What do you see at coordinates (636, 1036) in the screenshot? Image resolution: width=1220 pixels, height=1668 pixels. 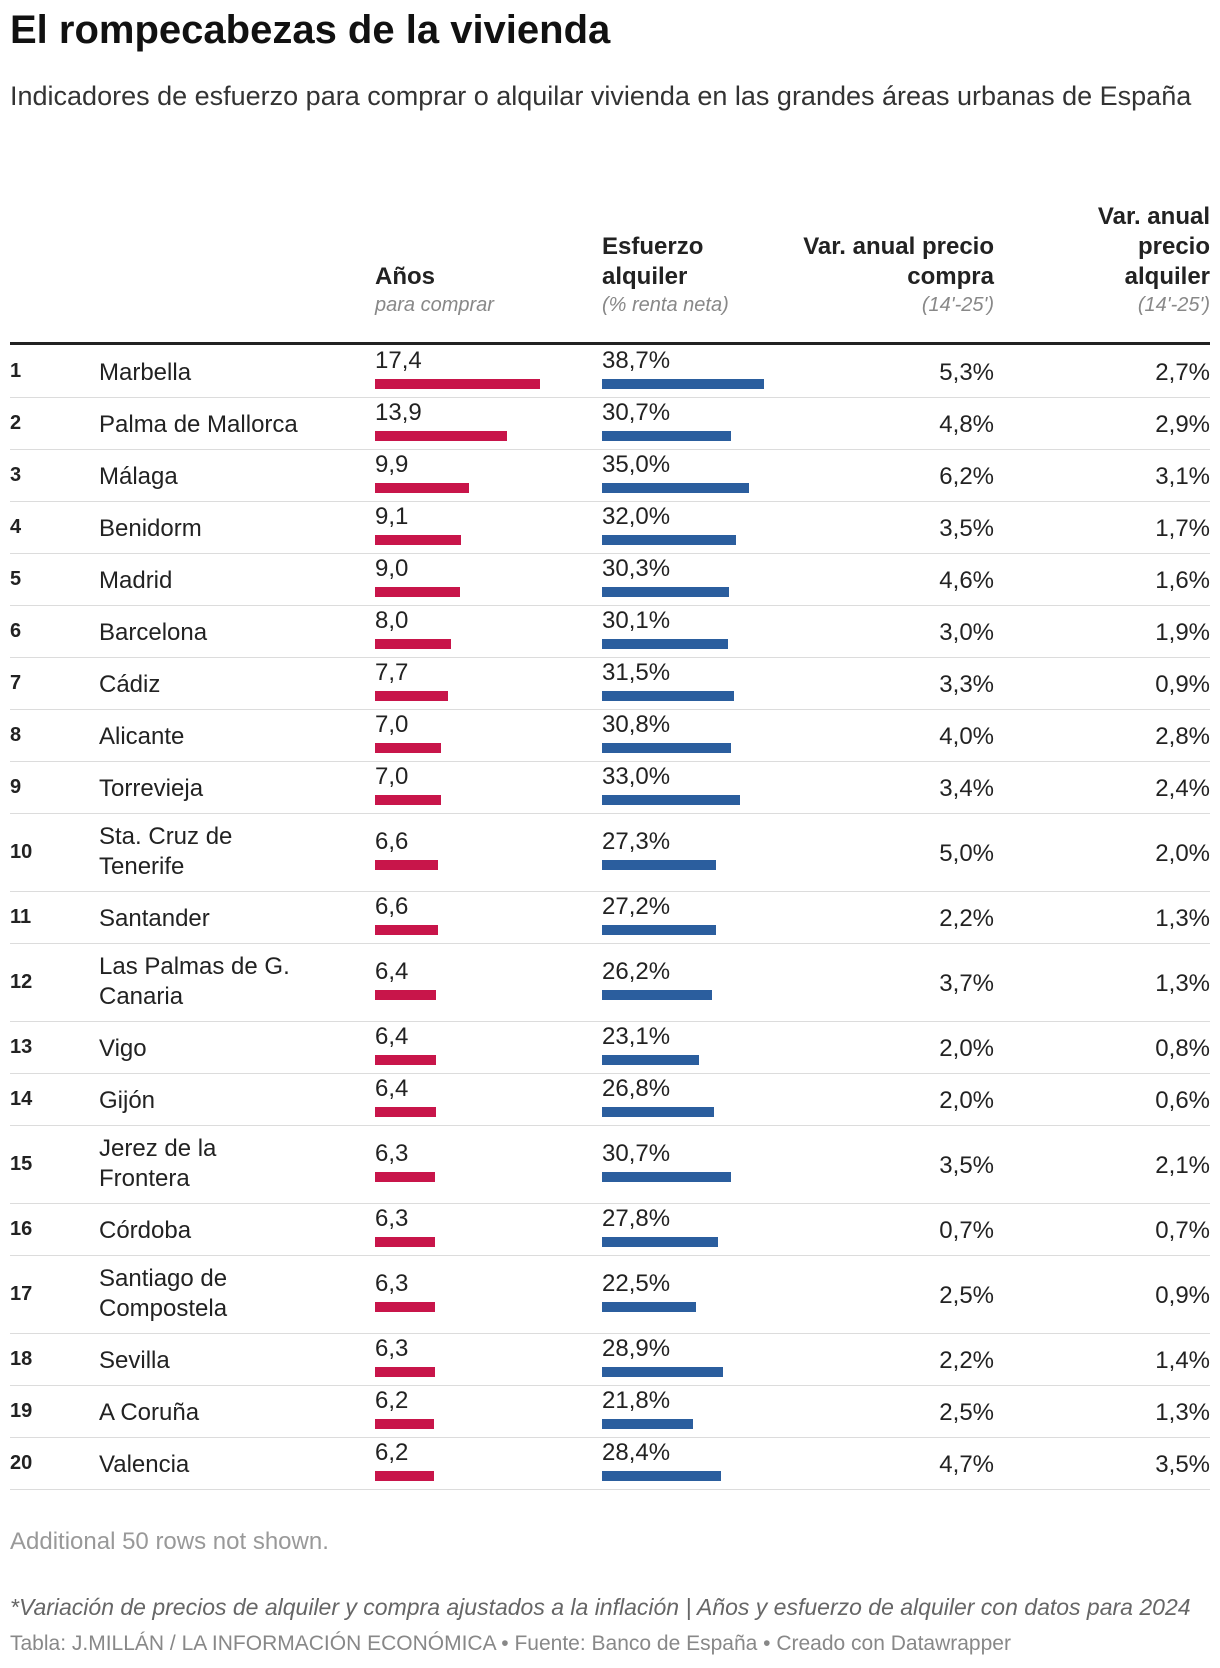 I see `rent-label: 23,1%` at bounding box center [636, 1036].